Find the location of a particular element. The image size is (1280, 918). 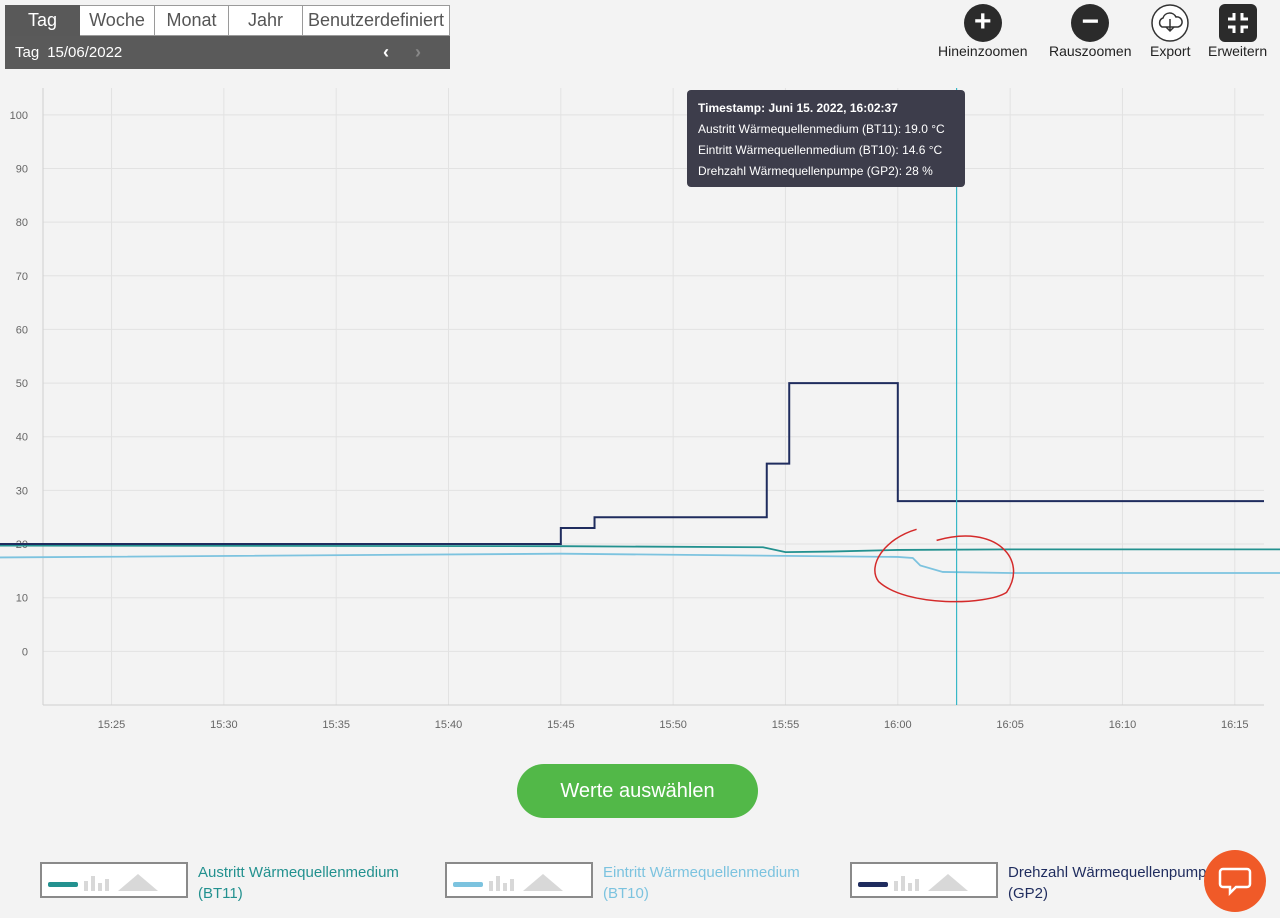

collapse-arrows-icon is located at coordinates (1237, 23).